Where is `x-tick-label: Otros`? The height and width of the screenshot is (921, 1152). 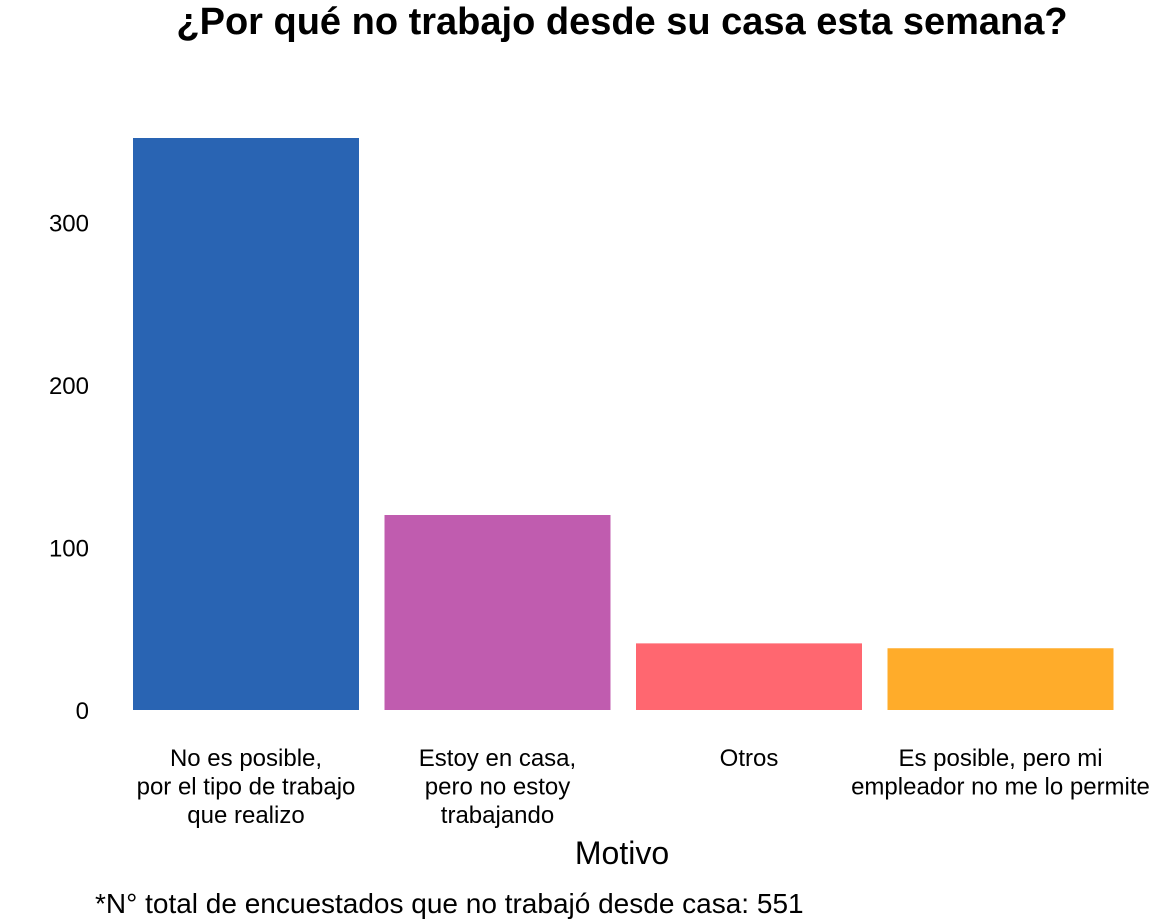 x-tick-label: Otros is located at coordinates (749, 758).